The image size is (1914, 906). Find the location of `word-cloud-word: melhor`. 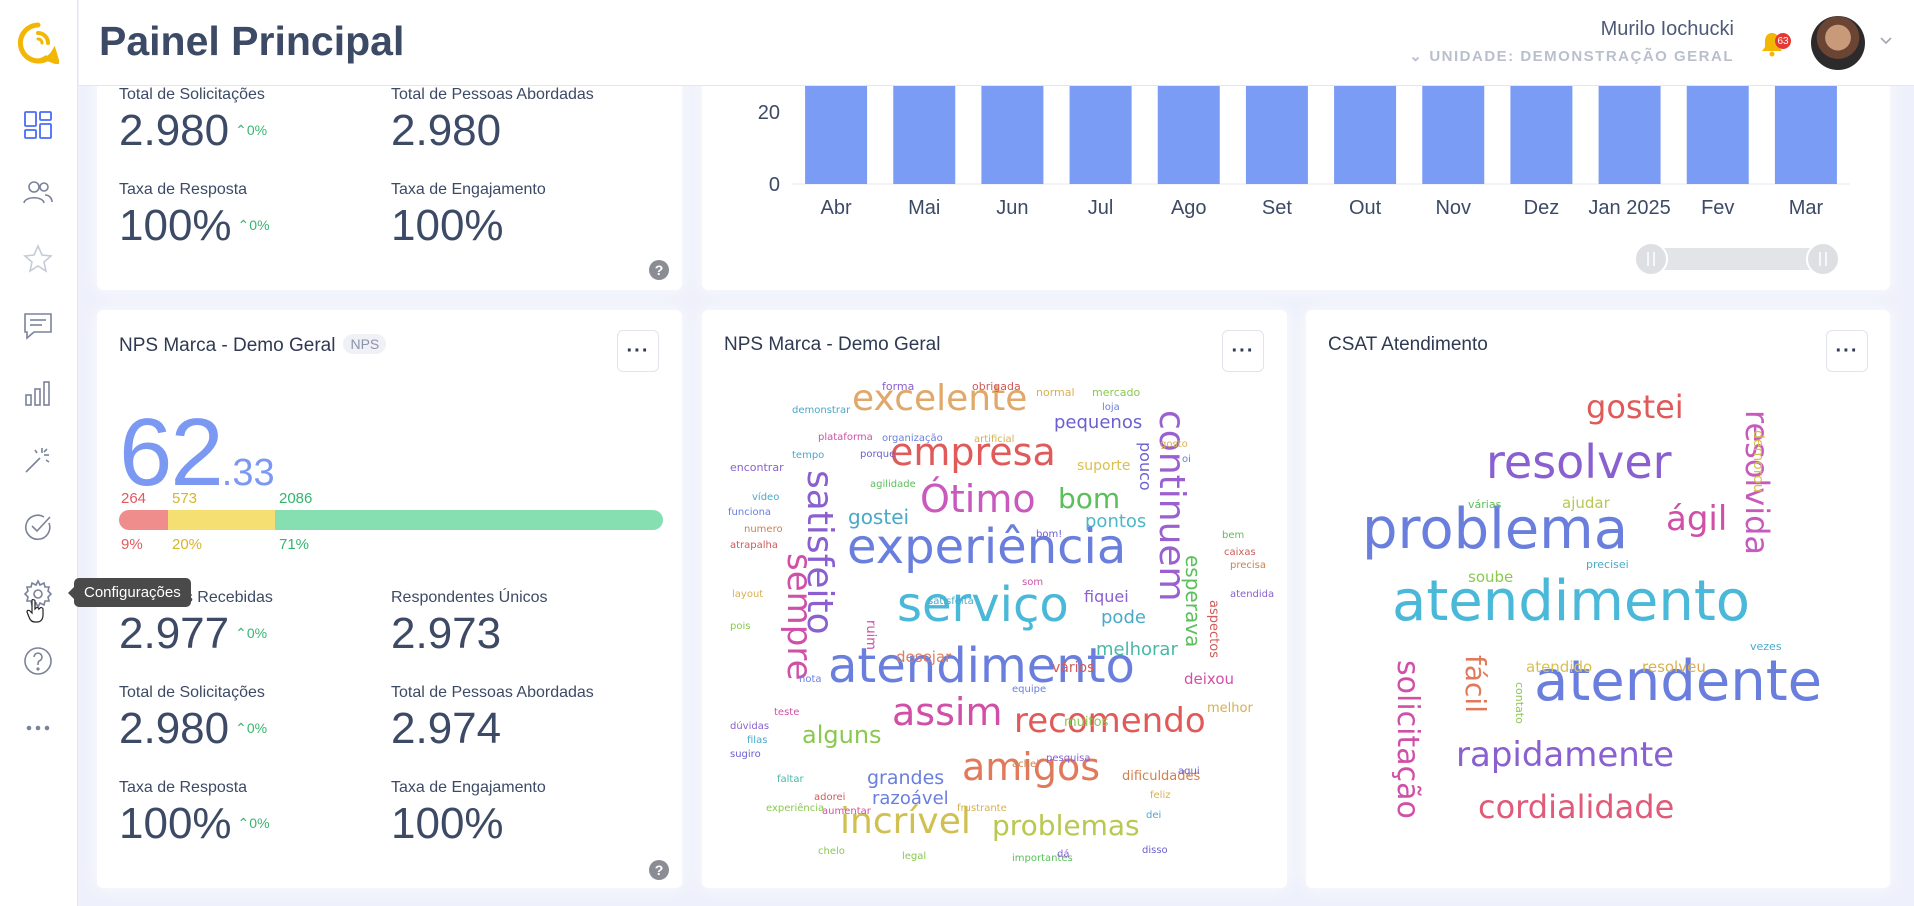

word-cloud-word: melhor is located at coordinates (1230, 708).